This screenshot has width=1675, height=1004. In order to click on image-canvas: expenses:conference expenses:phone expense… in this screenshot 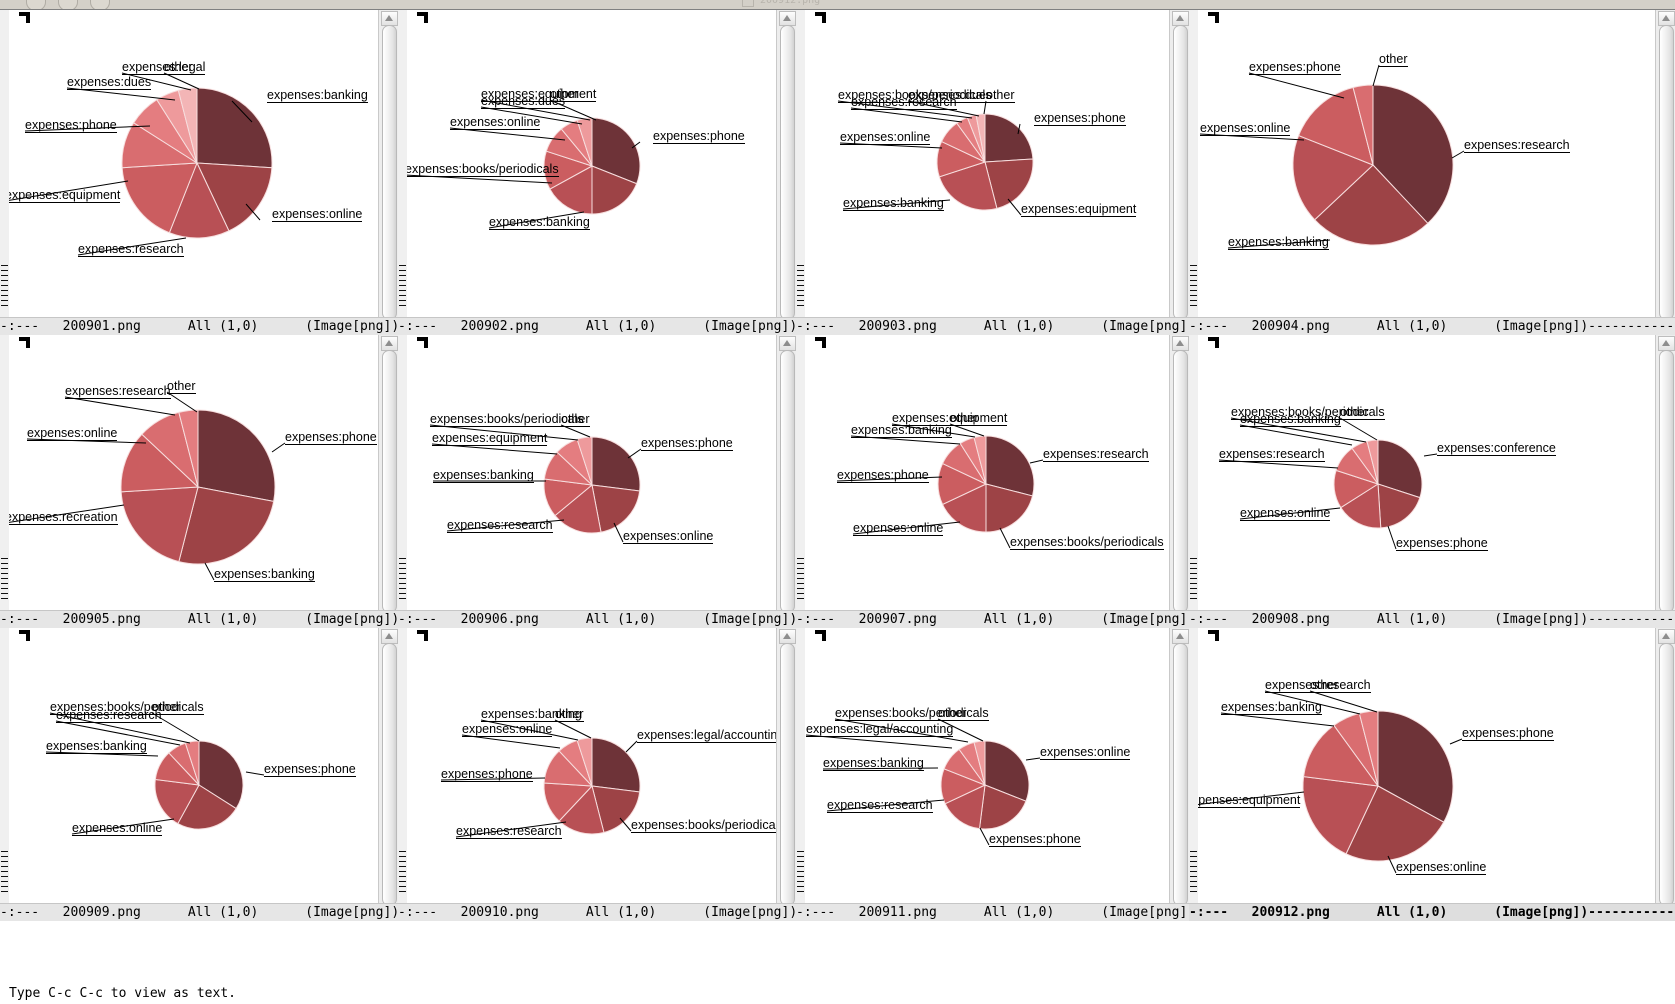, I will do `click(1427, 481)`.